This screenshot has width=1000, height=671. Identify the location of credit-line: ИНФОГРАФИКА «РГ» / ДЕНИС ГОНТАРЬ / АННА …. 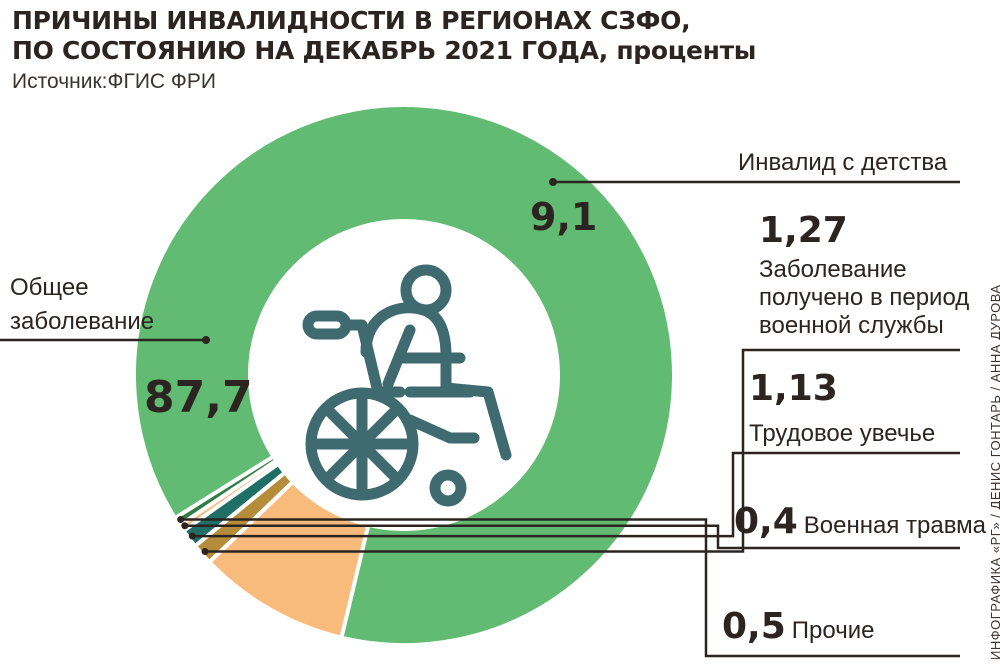
(994, 472).